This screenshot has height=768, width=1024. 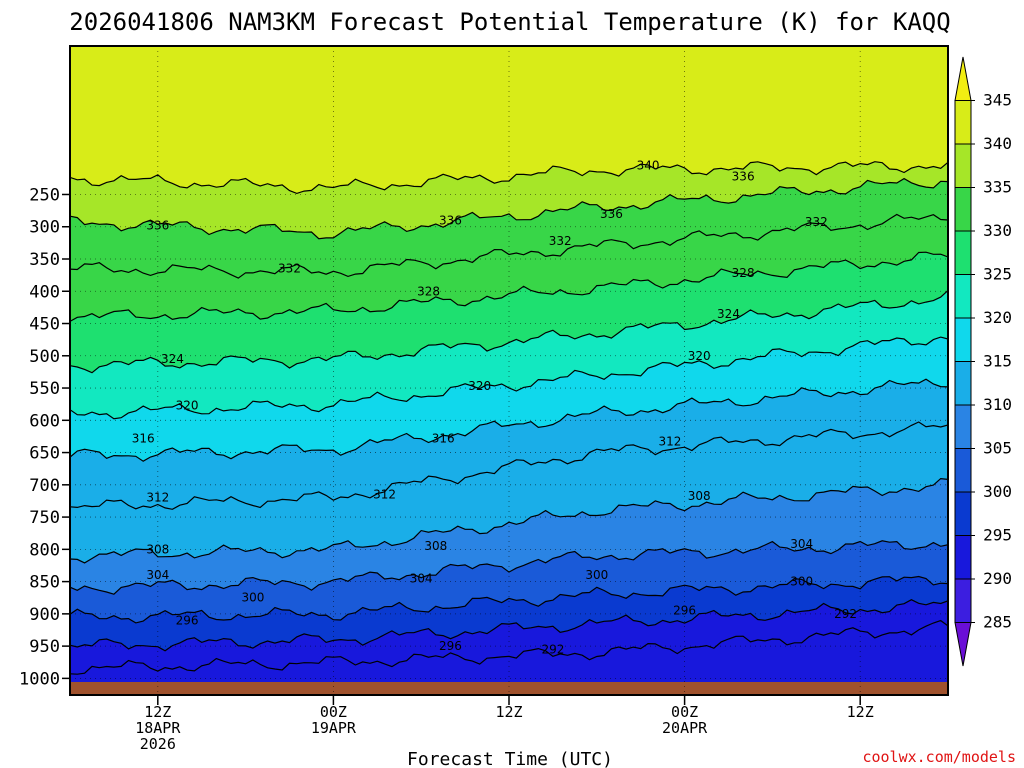 What do you see at coordinates (997, 448) in the screenshot?
I see `colorbar-tick-label: 305` at bounding box center [997, 448].